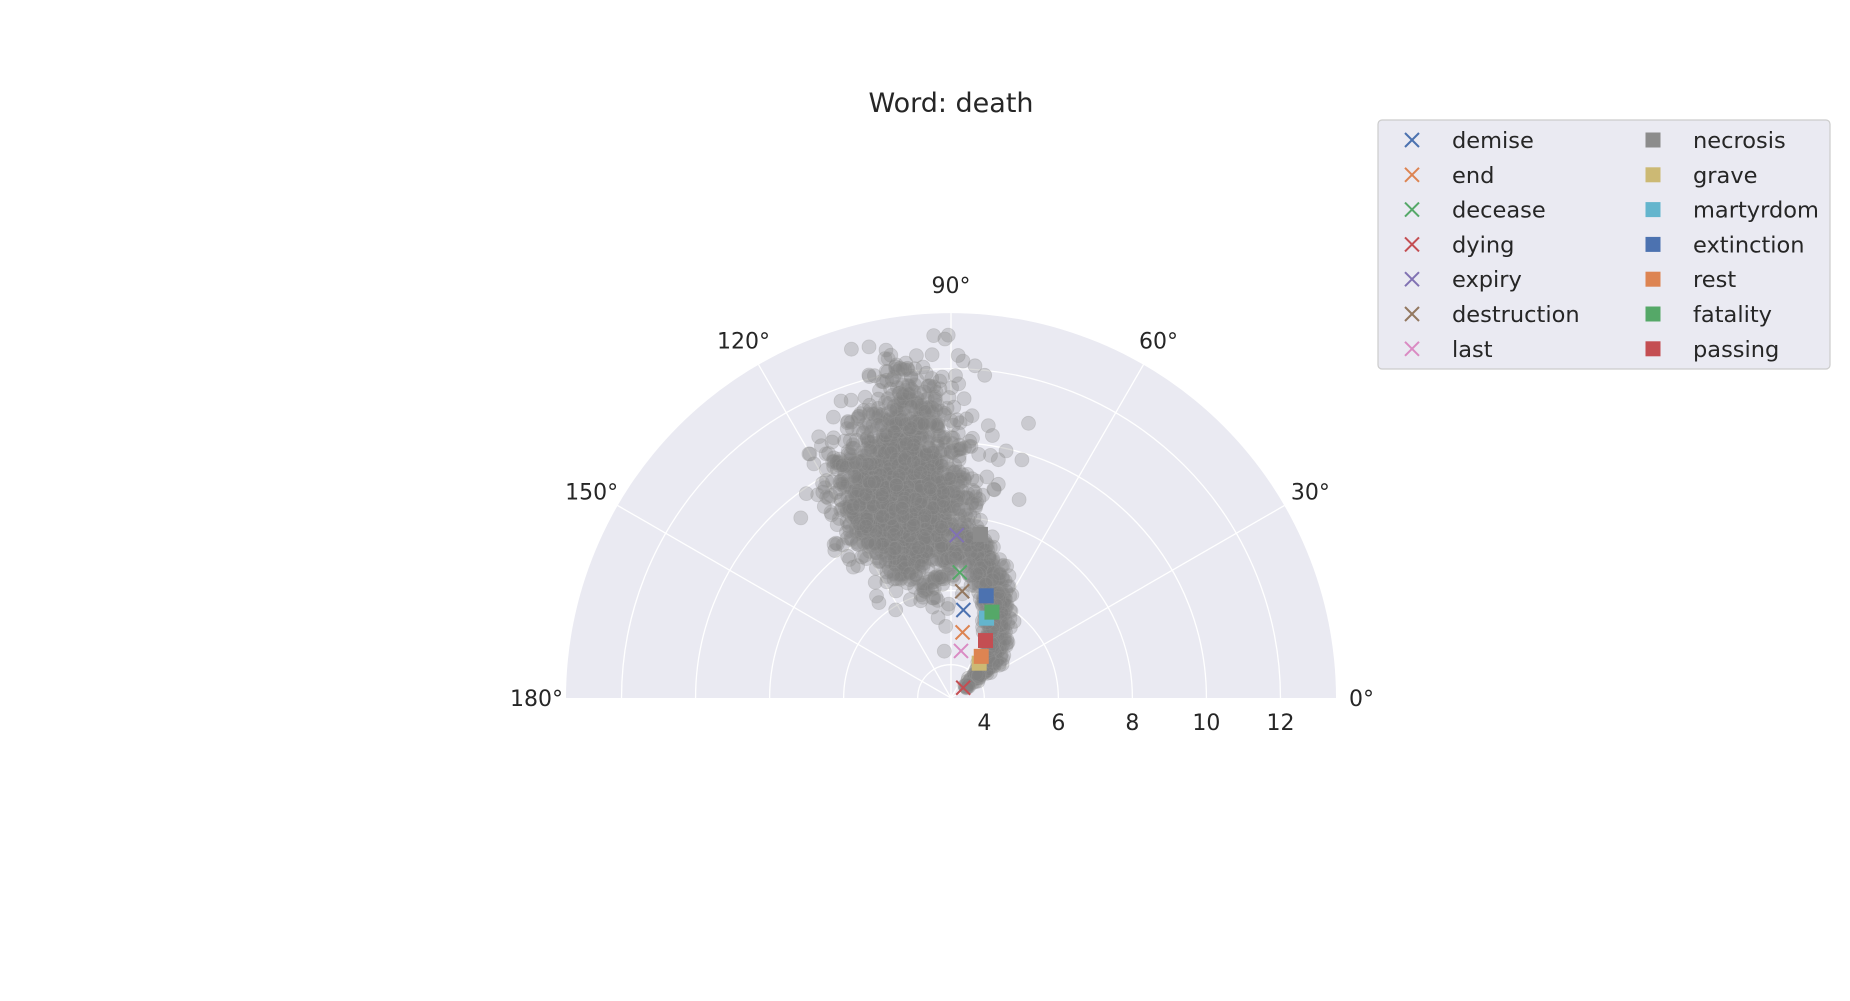 The height and width of the screenshot is (1001, 1850). What do you see at coordinates (536, 699) in the screenshot?
I see `theta-tick-label: 180°` at bounding box center [536, 699].